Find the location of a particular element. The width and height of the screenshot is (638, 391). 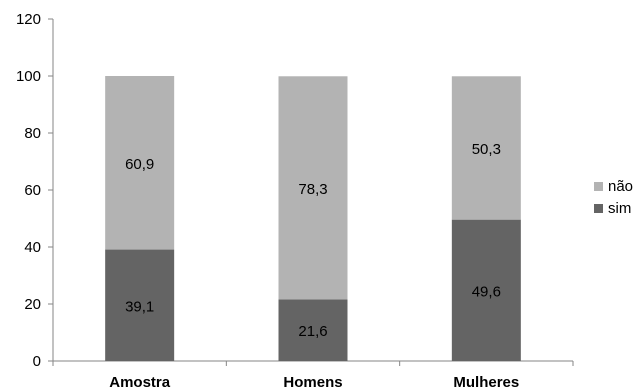

x-tick-label: Mulheres is located at coordinates (486, 382).